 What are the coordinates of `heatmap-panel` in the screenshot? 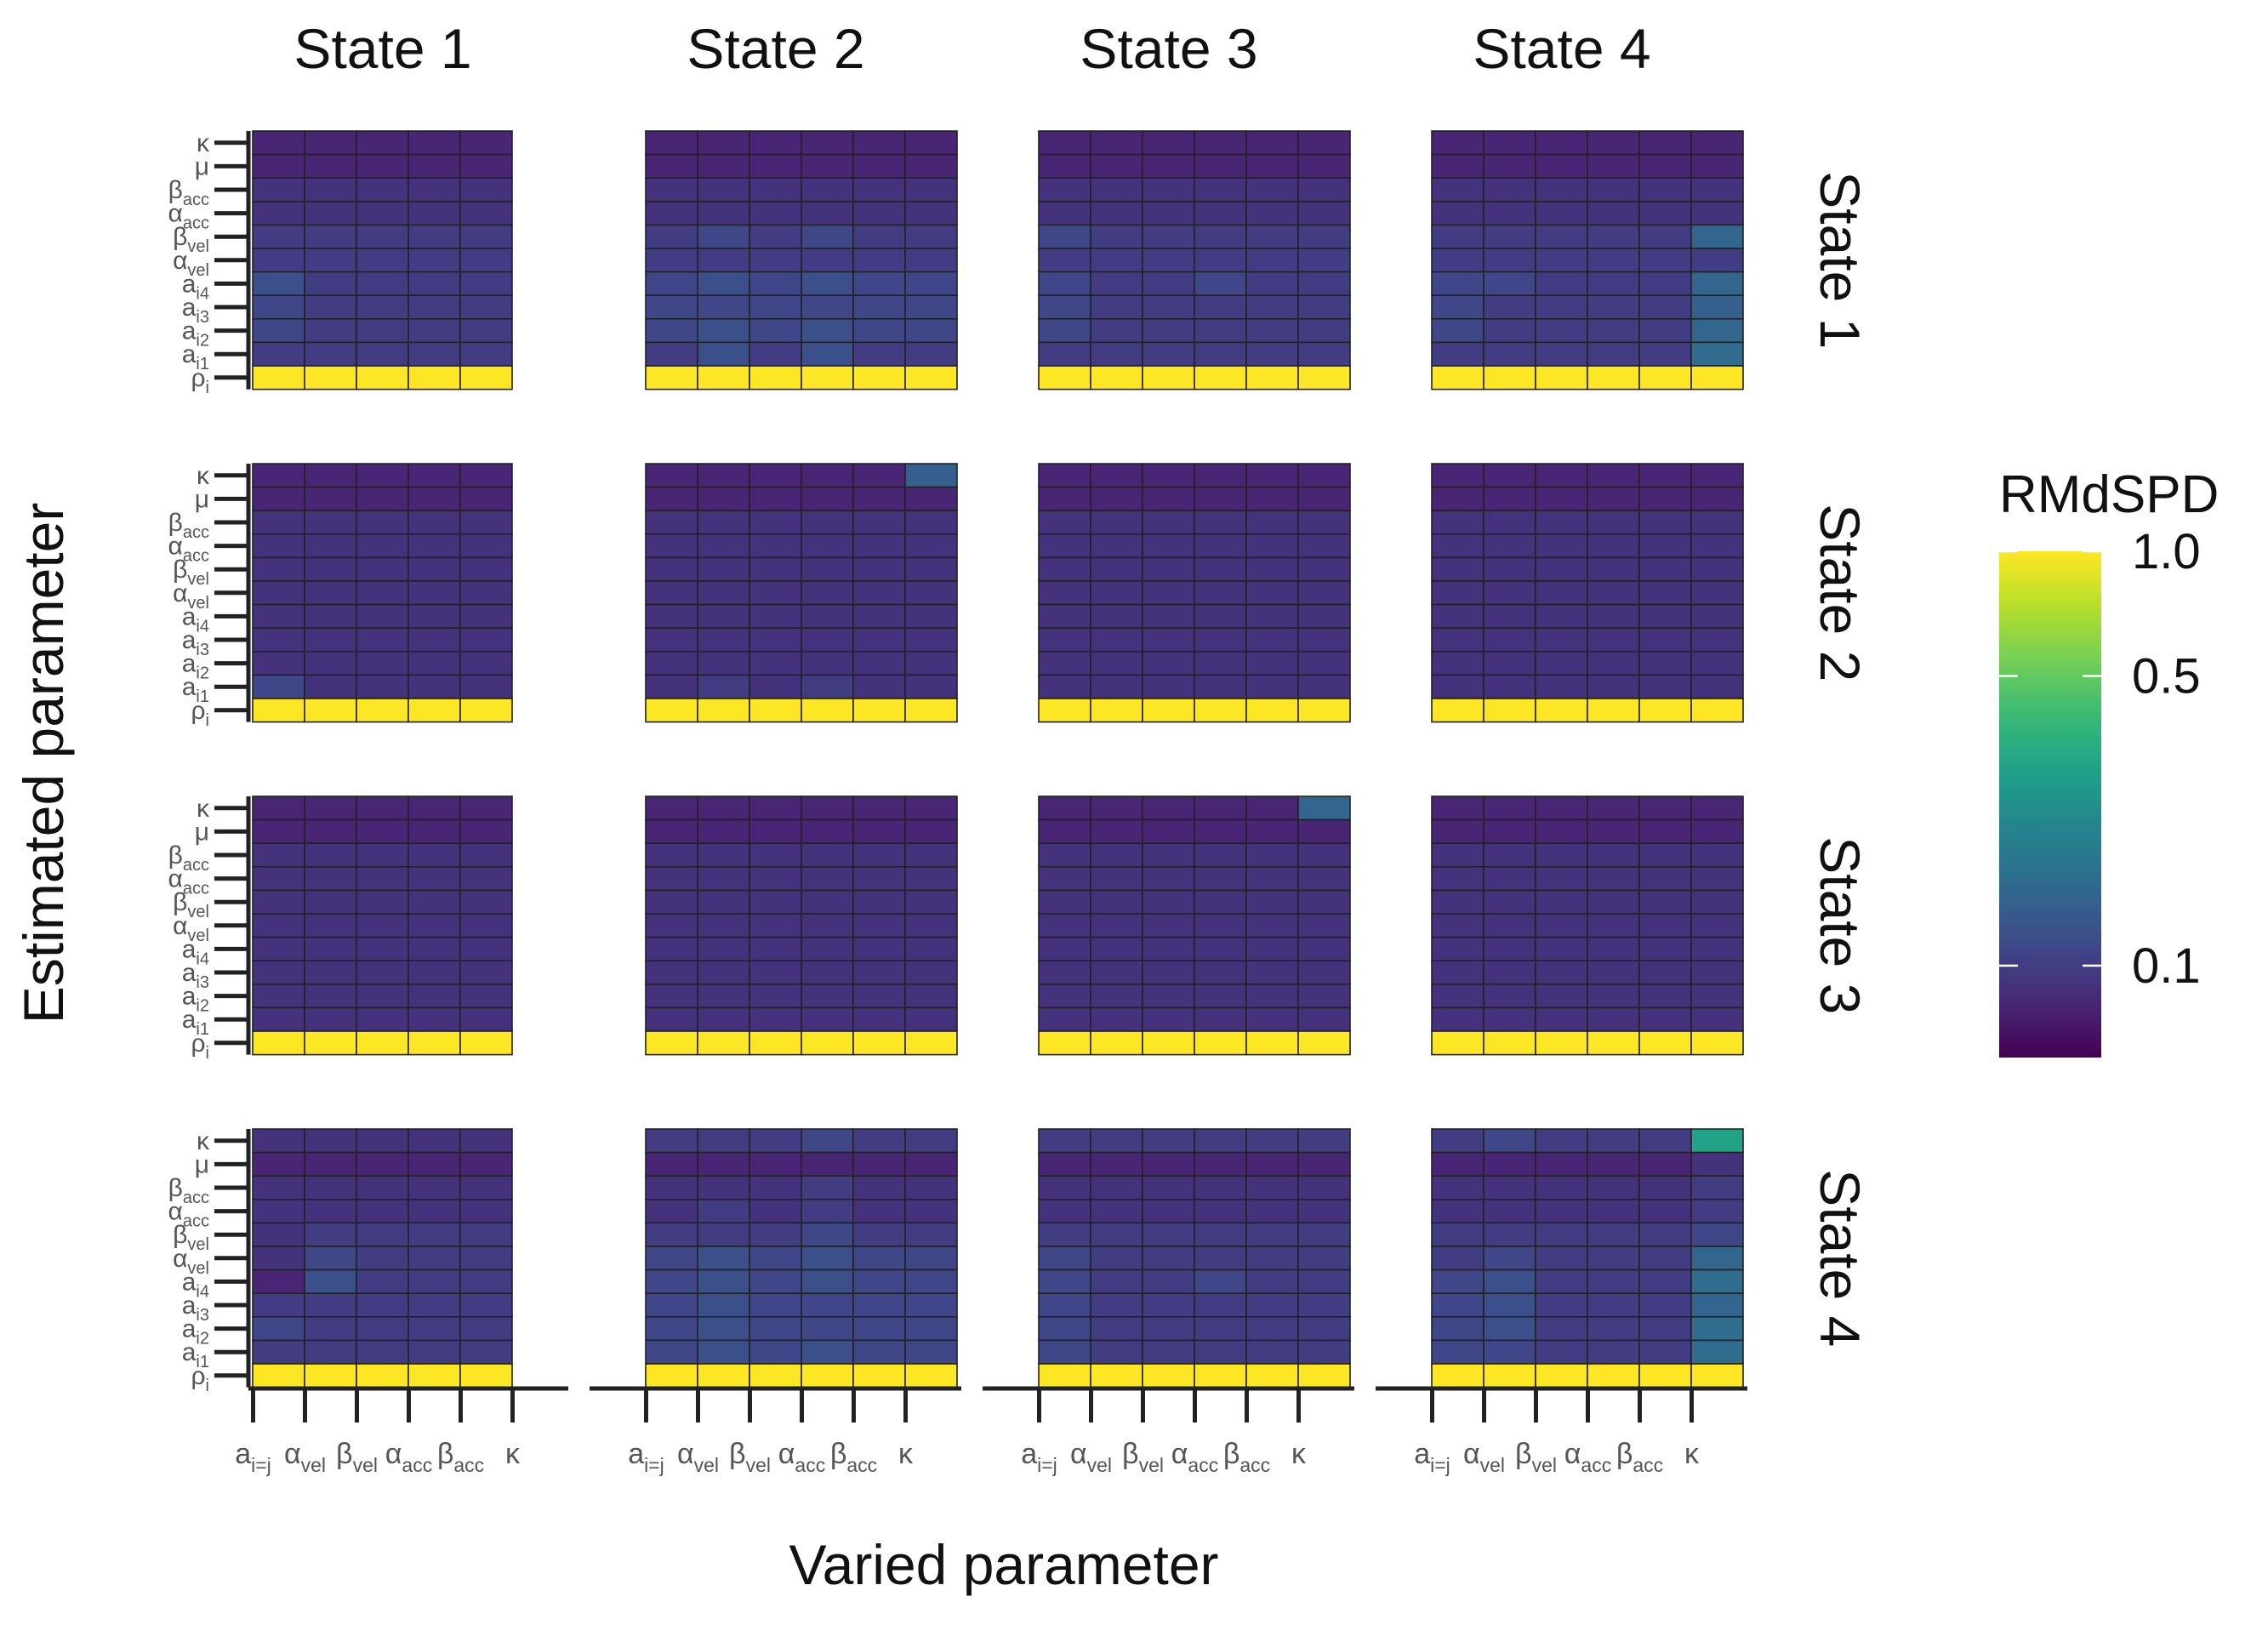 It's located at (383, 1258).